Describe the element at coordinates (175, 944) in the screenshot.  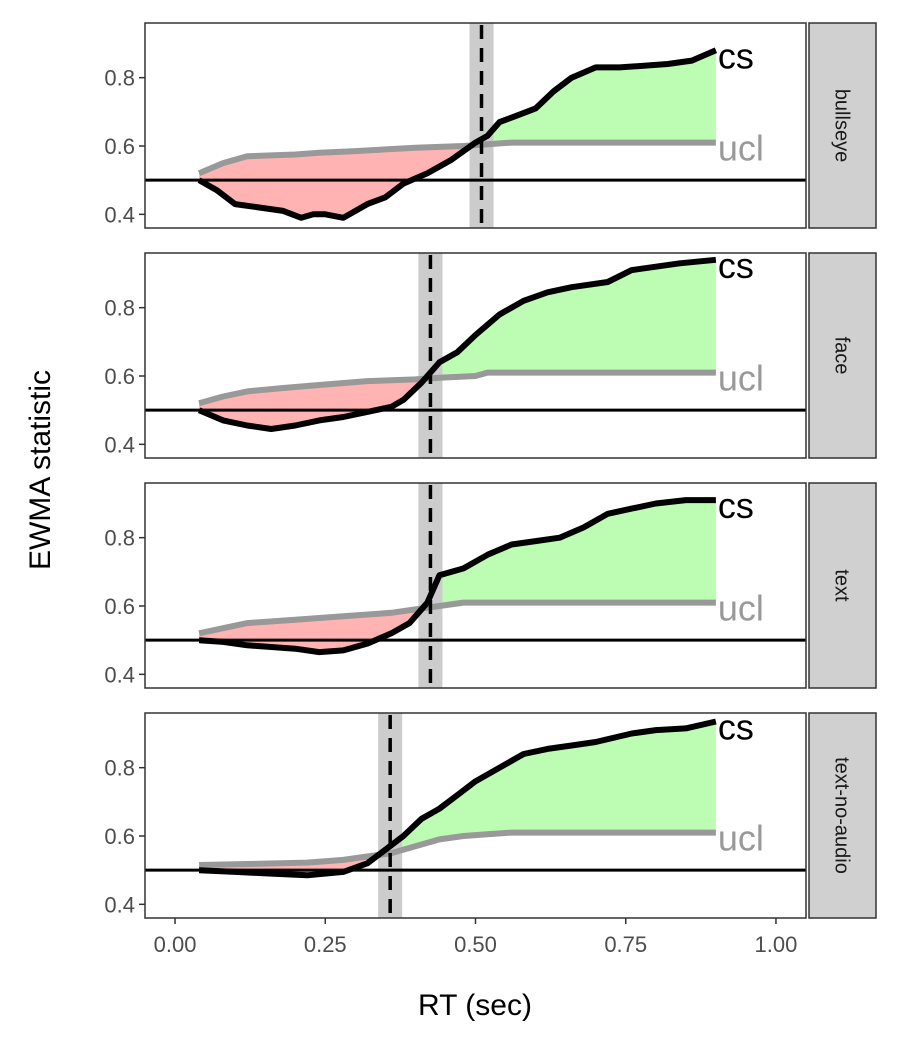
I see `x-tick-label: 0.00` at that location.